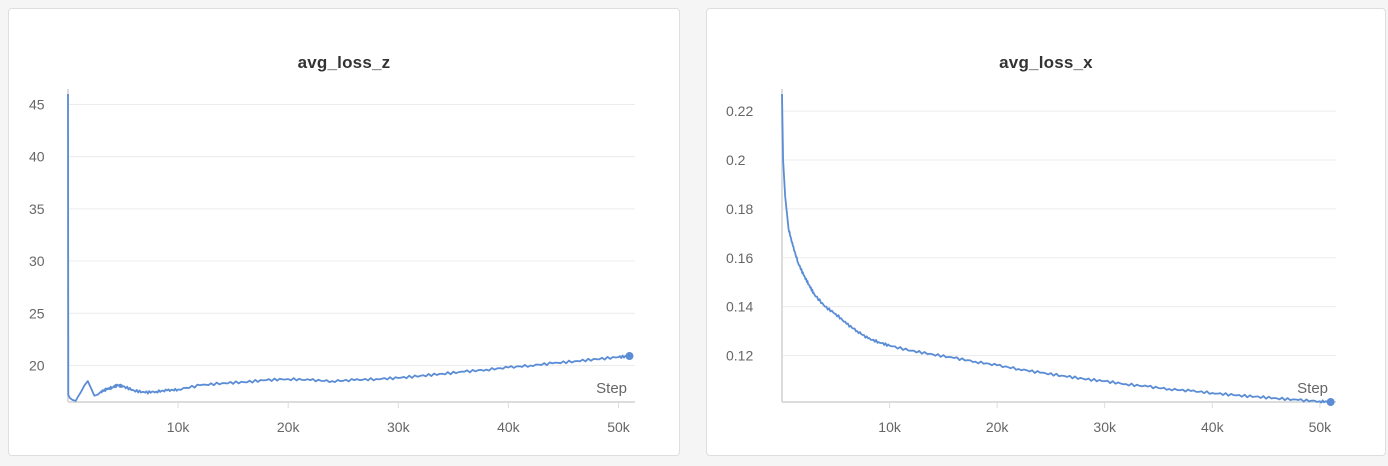 Image resolution: width=1388 pixels, height=466 pixels. Describe the element at coordinates (344, 62) in the screenshot. I see `chart-title: avg_loss_z` at that location.